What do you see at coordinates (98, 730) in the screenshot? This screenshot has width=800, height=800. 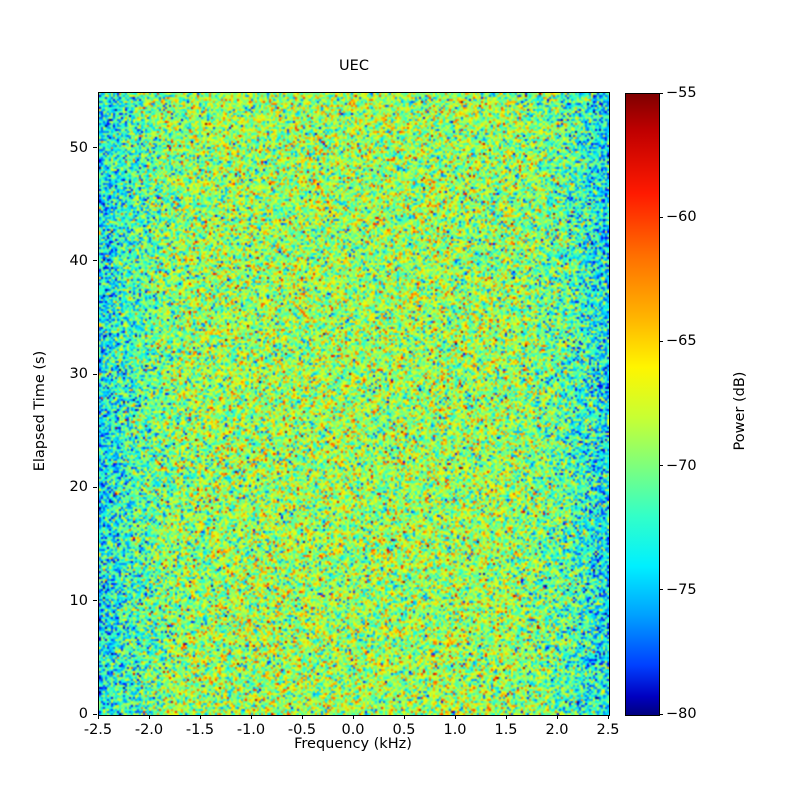 I see `x-tick-label: -2.5` at bounding box center [98, 730].